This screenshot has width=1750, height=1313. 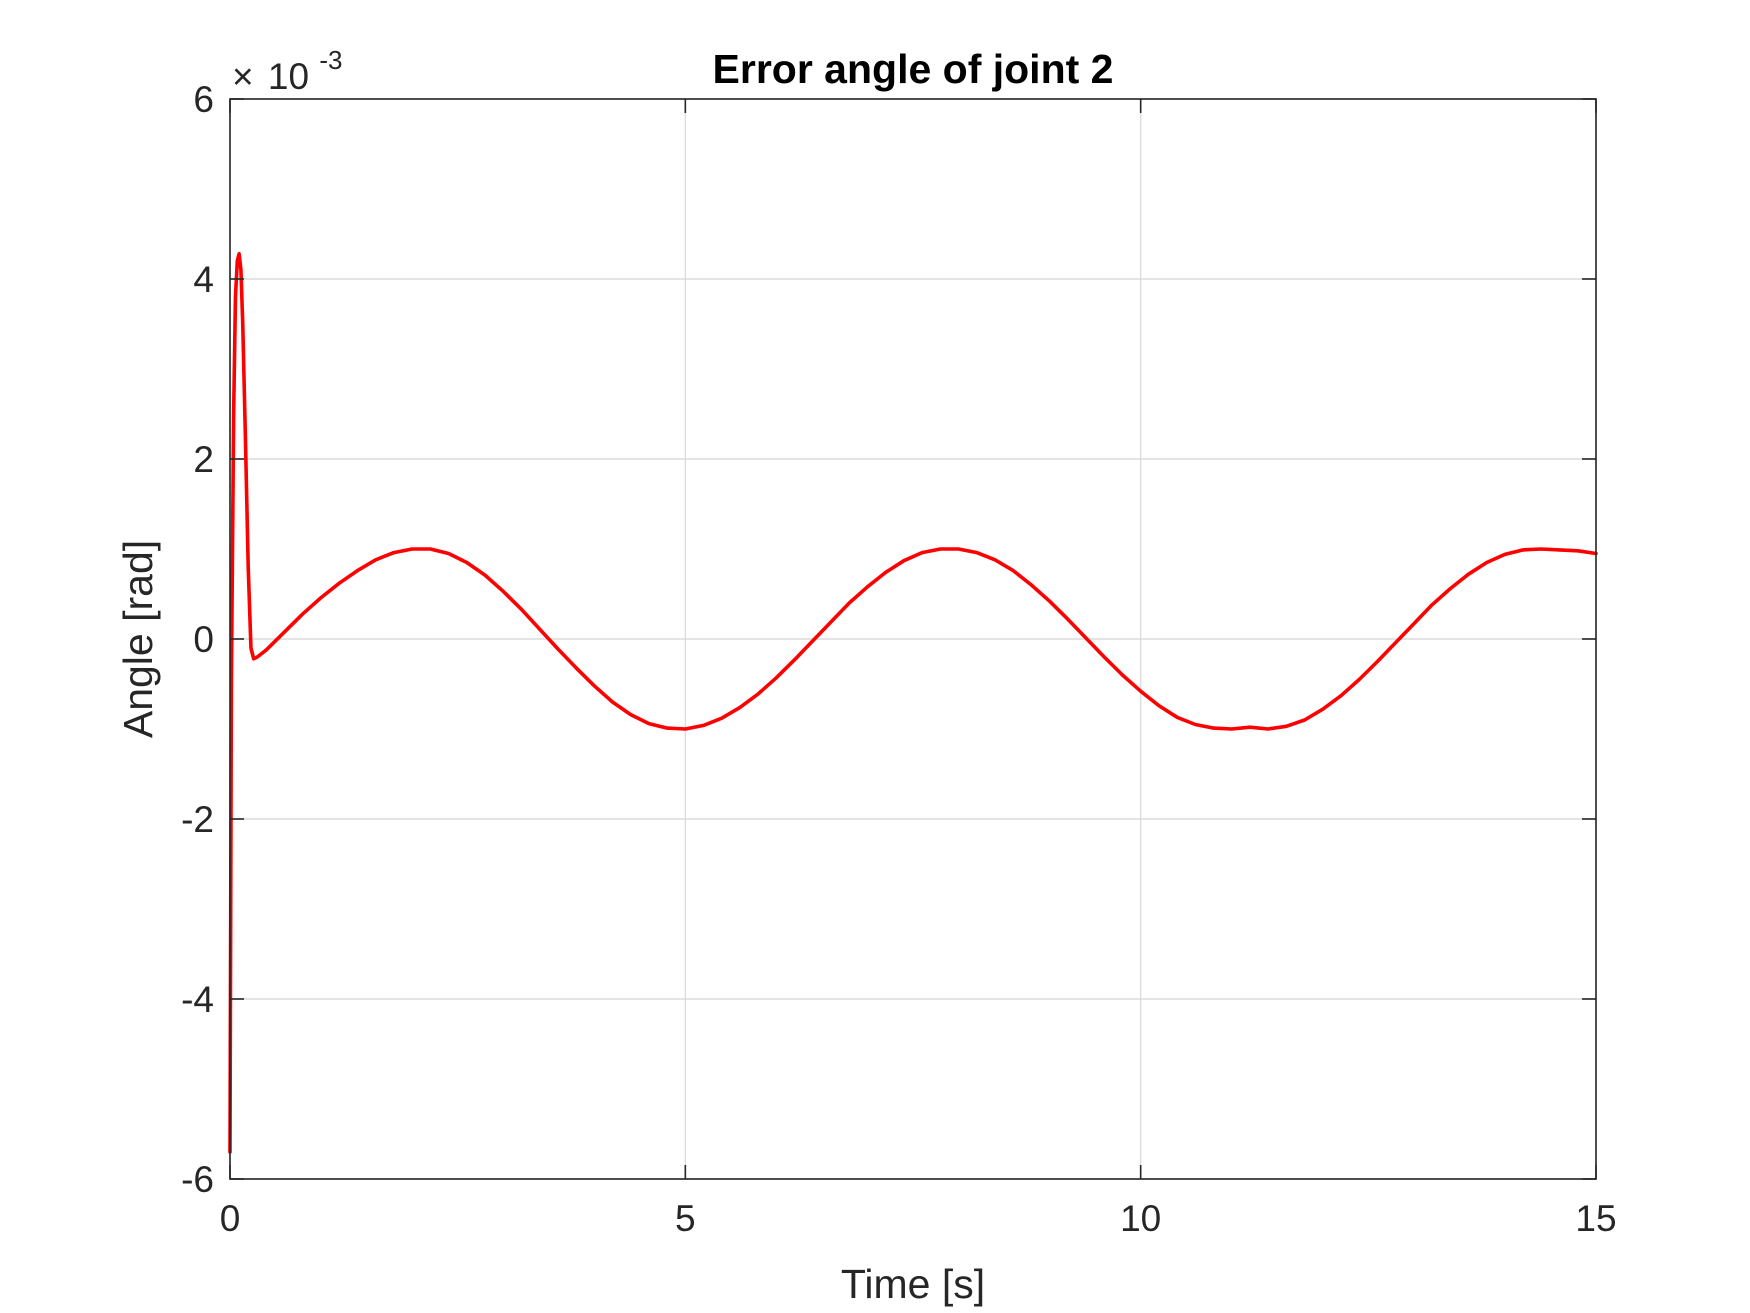 I want to click on y-exponent-label: × 10 -3, so click(x=287, y=71).